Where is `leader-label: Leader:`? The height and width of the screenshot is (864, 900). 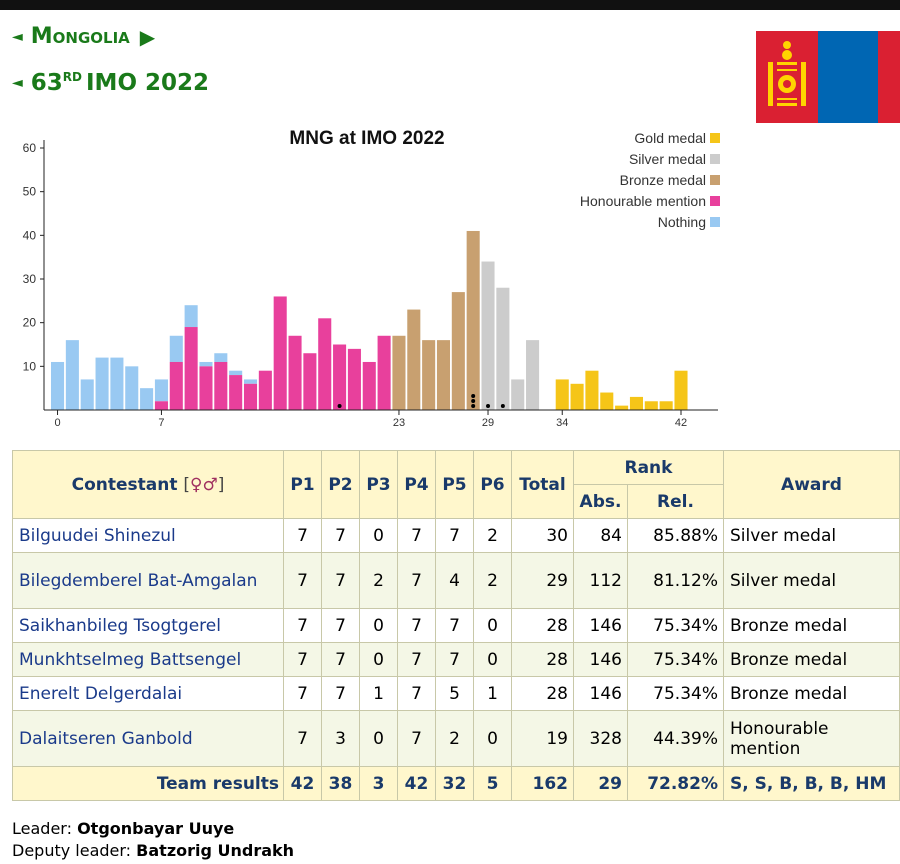 leader-label: Leader: is located at coordinates (42, 828).